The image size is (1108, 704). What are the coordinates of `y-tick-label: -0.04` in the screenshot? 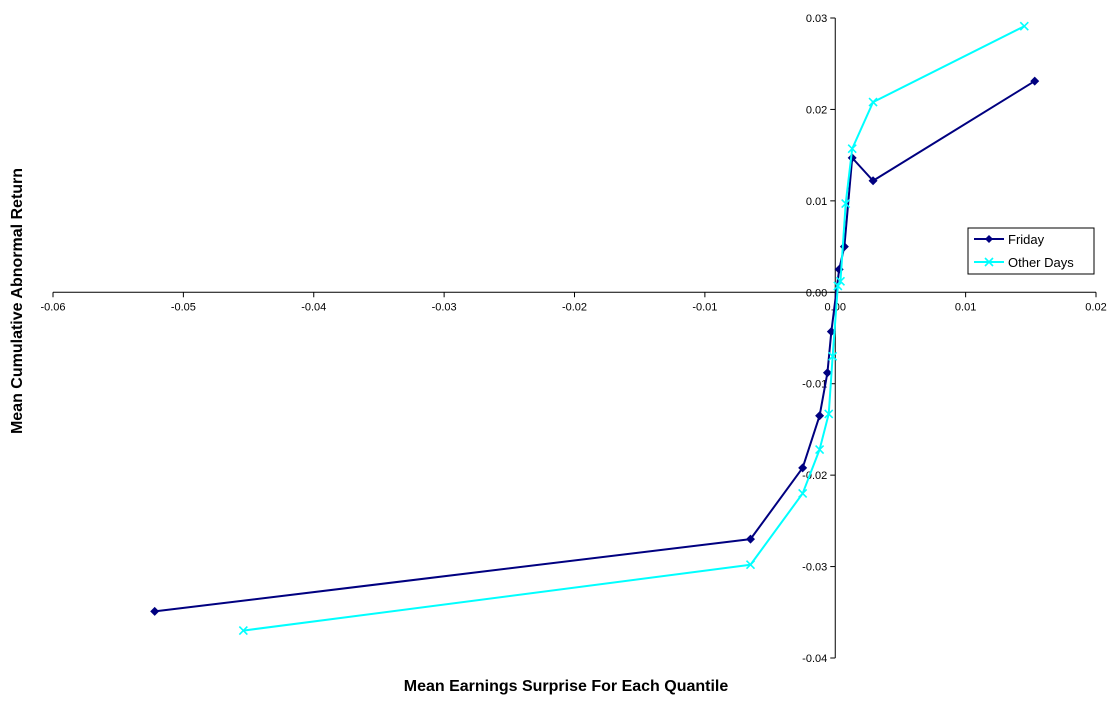 It's located at (814, 659).